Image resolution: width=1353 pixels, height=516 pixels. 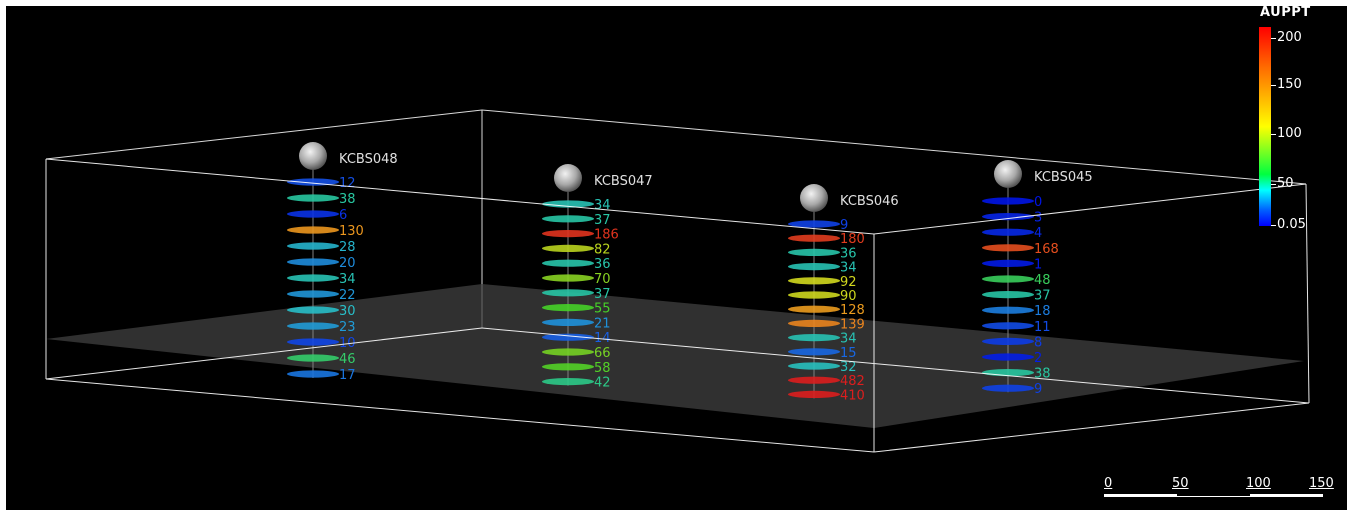 What do you see at coordinates (1108, 483) in the screenshot?
I see `scale-label-0: 0` at bounding box center [1108, 483].